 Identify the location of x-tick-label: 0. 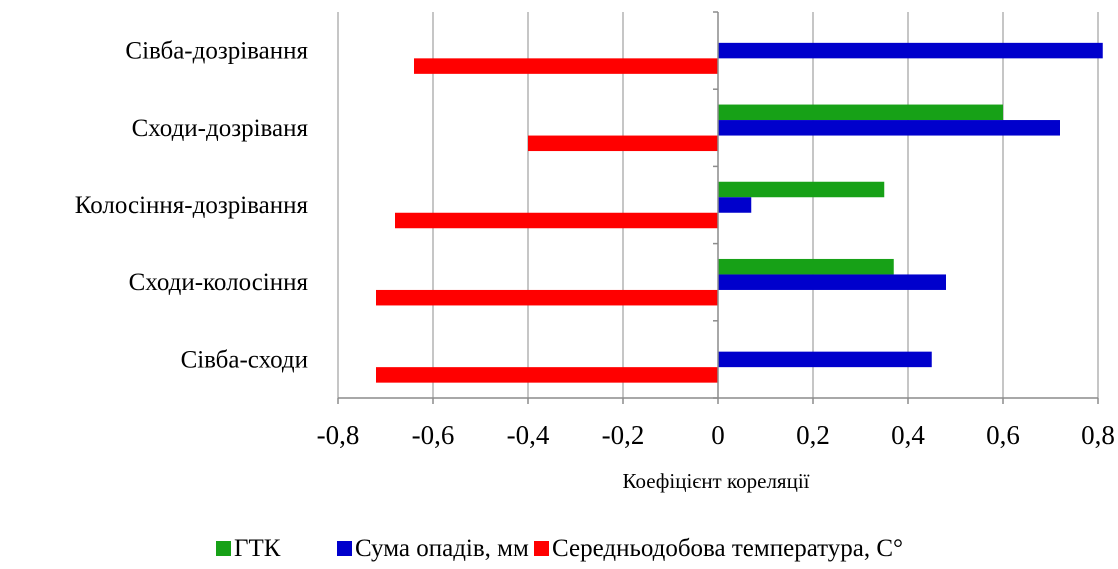
(718, 435).